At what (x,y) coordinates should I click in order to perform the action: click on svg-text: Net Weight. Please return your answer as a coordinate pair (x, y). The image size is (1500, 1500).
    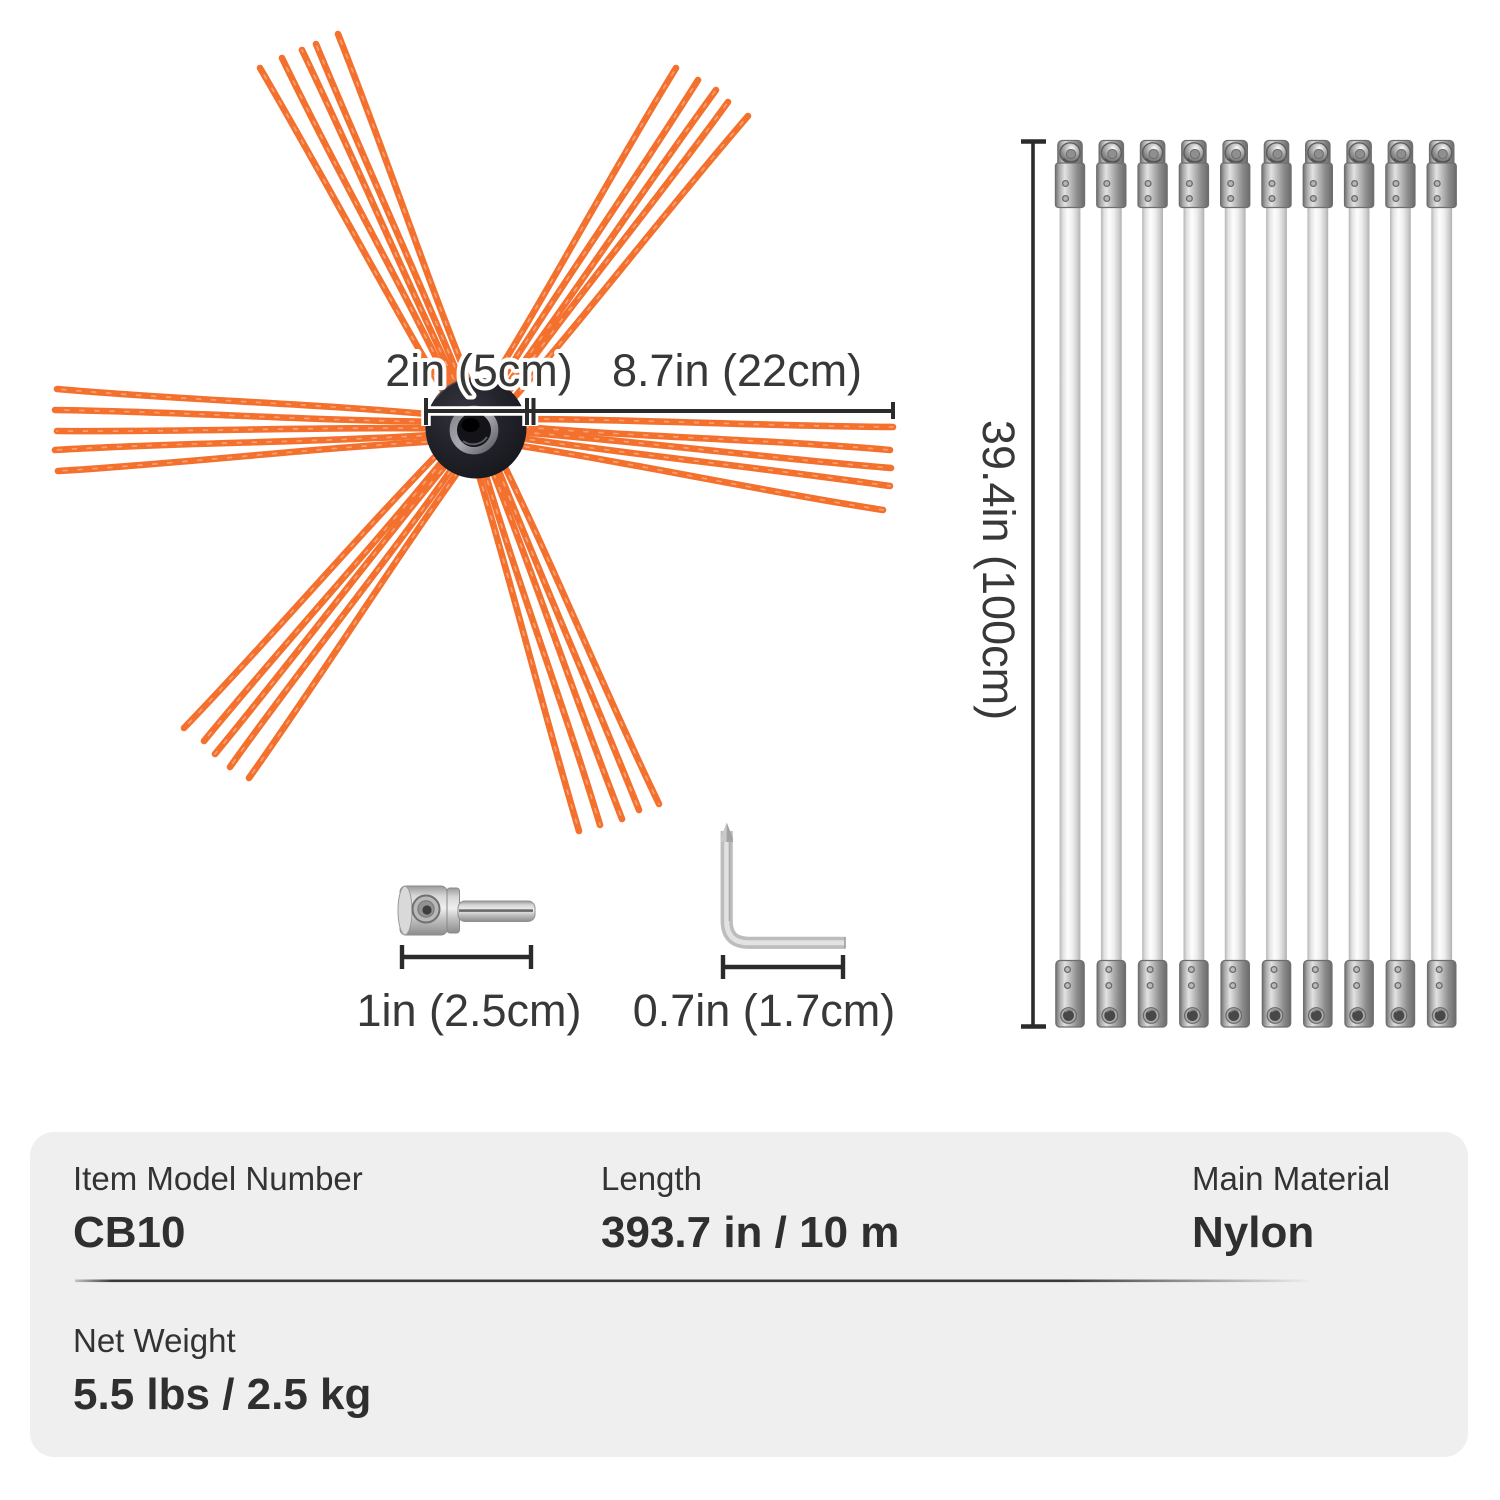
    Looking at the image, I should click on (154, 1340).